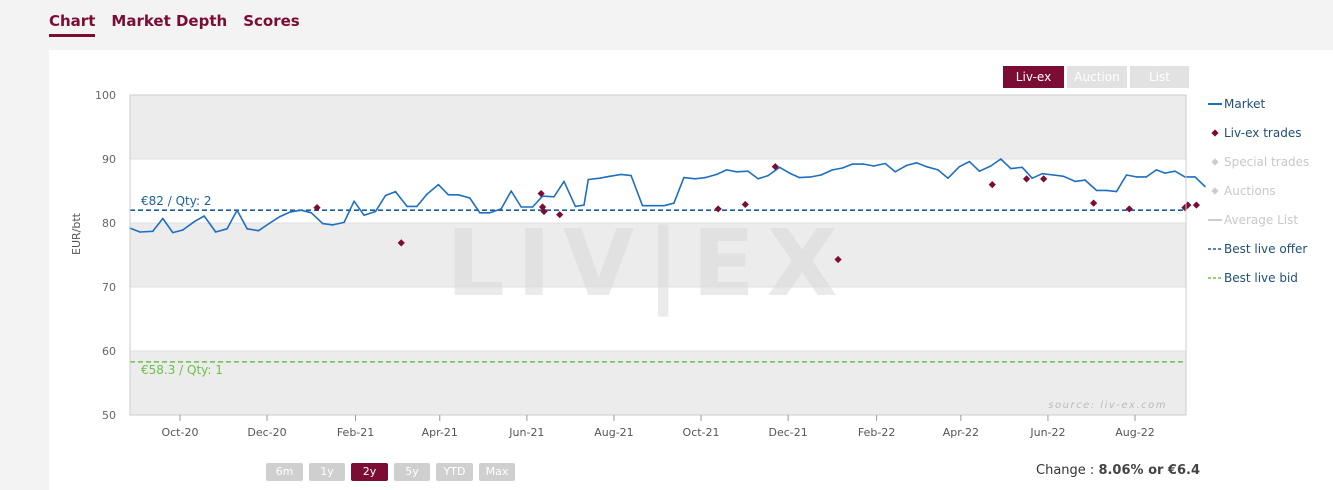 The height and width of the screenshot is (490, 1333). I want to click on range-6m-button: 6m, so click(284, 472).